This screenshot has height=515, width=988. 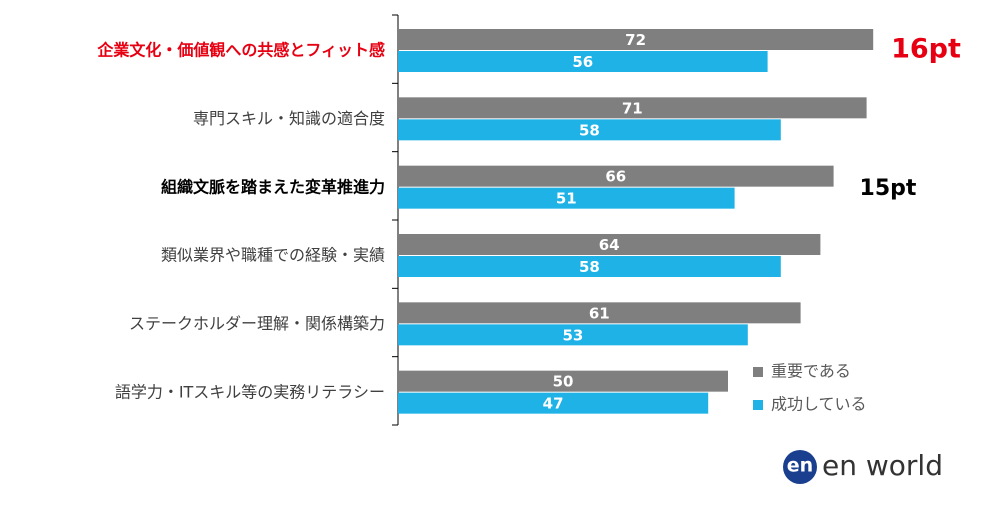 I want to click on category-label: 類似業界や職種での経験・実績, so click(x=273, y=255).